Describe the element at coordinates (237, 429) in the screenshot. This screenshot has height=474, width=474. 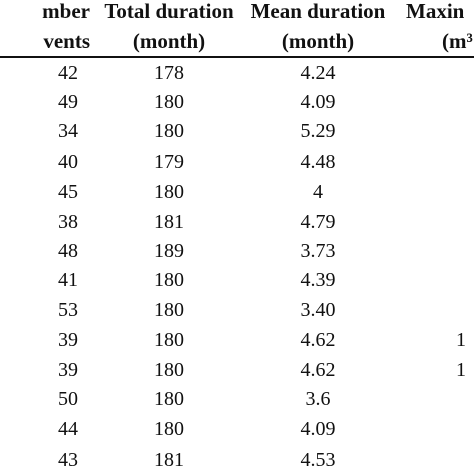
I see `table-row: 44 180 4.09` at that location.